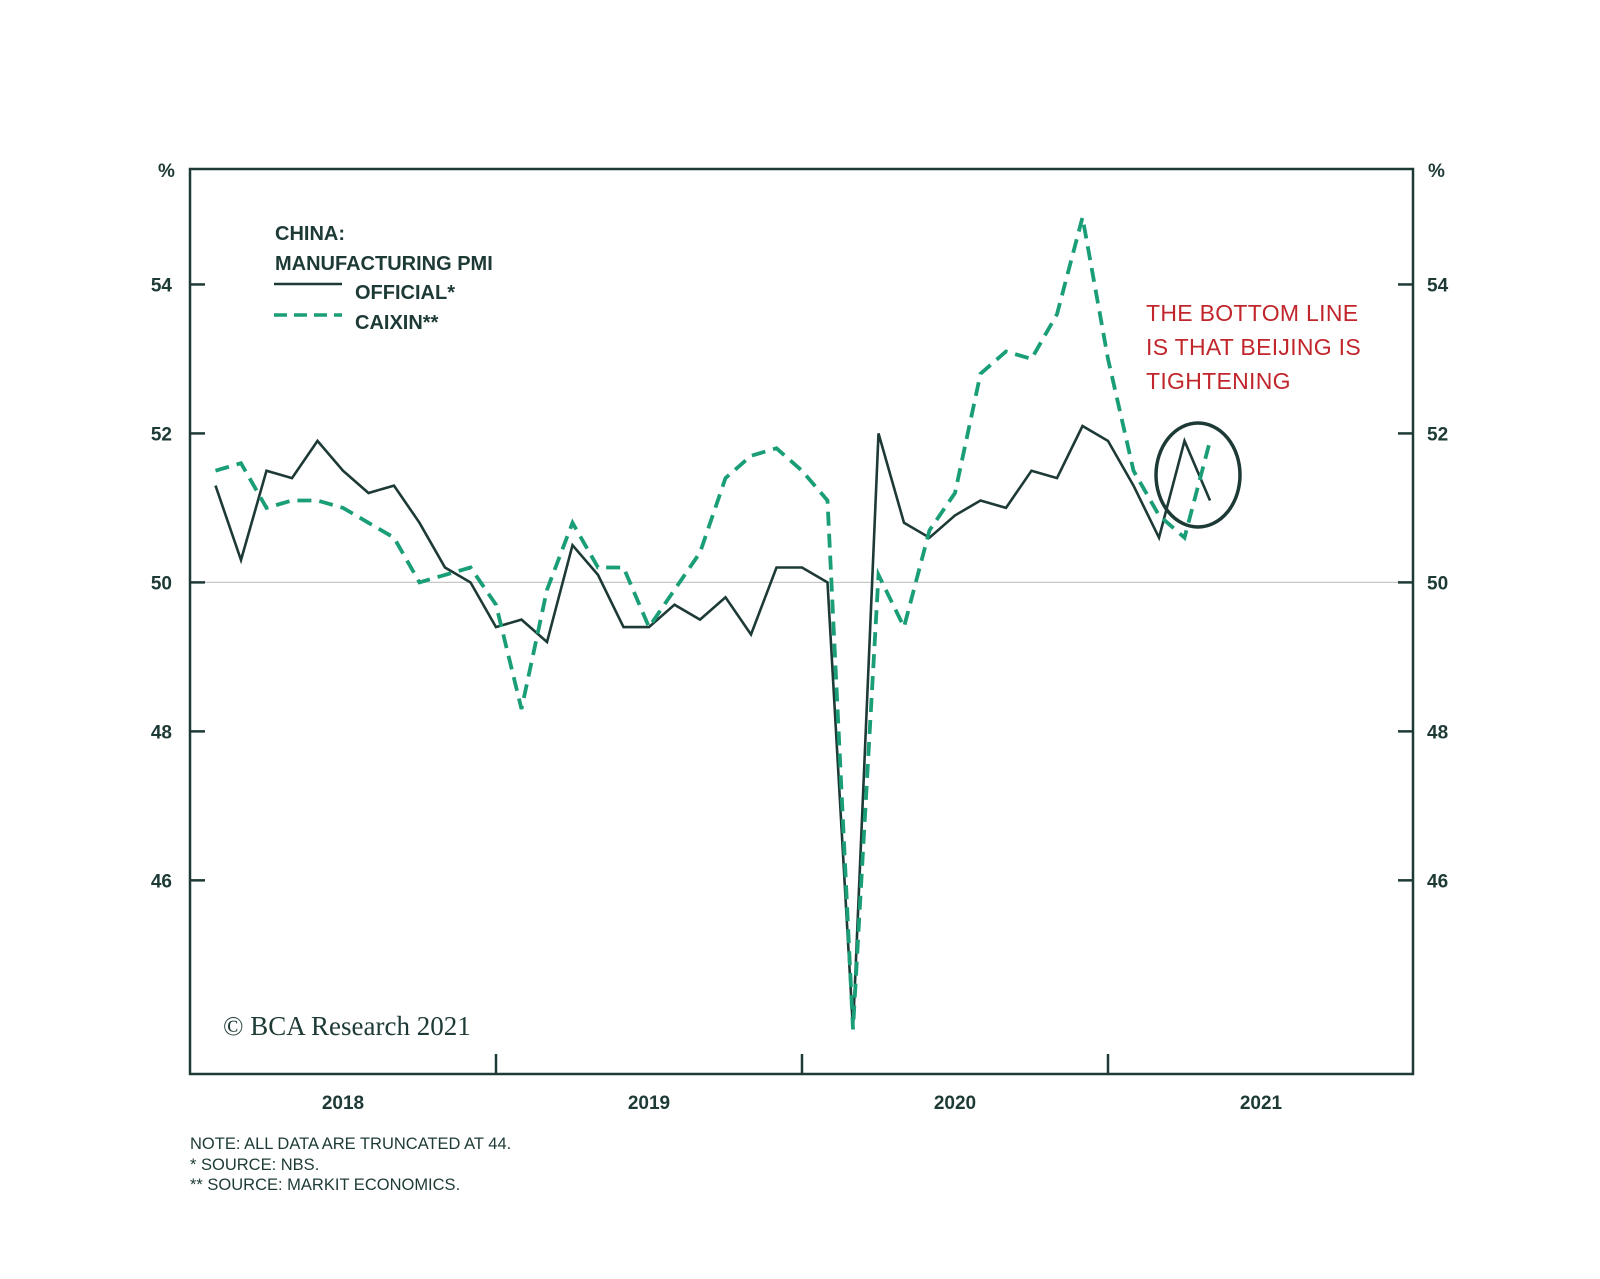 Image resolution: width=1600 pixels, height=1279 pixels. I want to click on x-tick-label-2019: 2019, so click(649, 1103).